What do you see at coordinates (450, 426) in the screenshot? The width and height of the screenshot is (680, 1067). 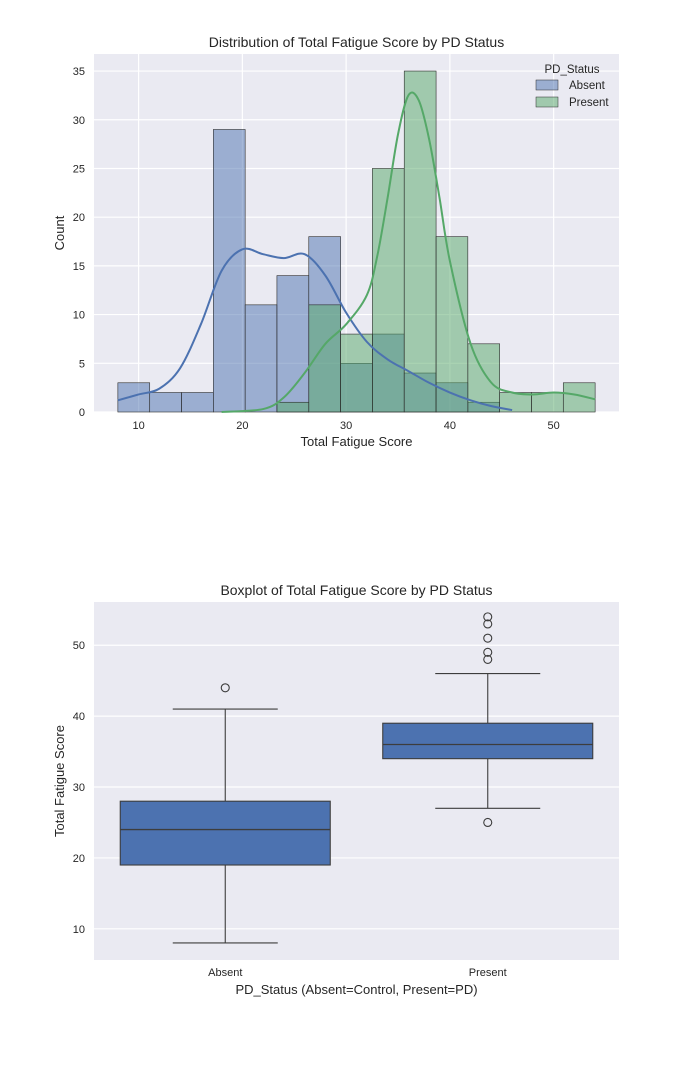 I see `histogram-x-tick-label: 40` at bounding box center [450, 426].